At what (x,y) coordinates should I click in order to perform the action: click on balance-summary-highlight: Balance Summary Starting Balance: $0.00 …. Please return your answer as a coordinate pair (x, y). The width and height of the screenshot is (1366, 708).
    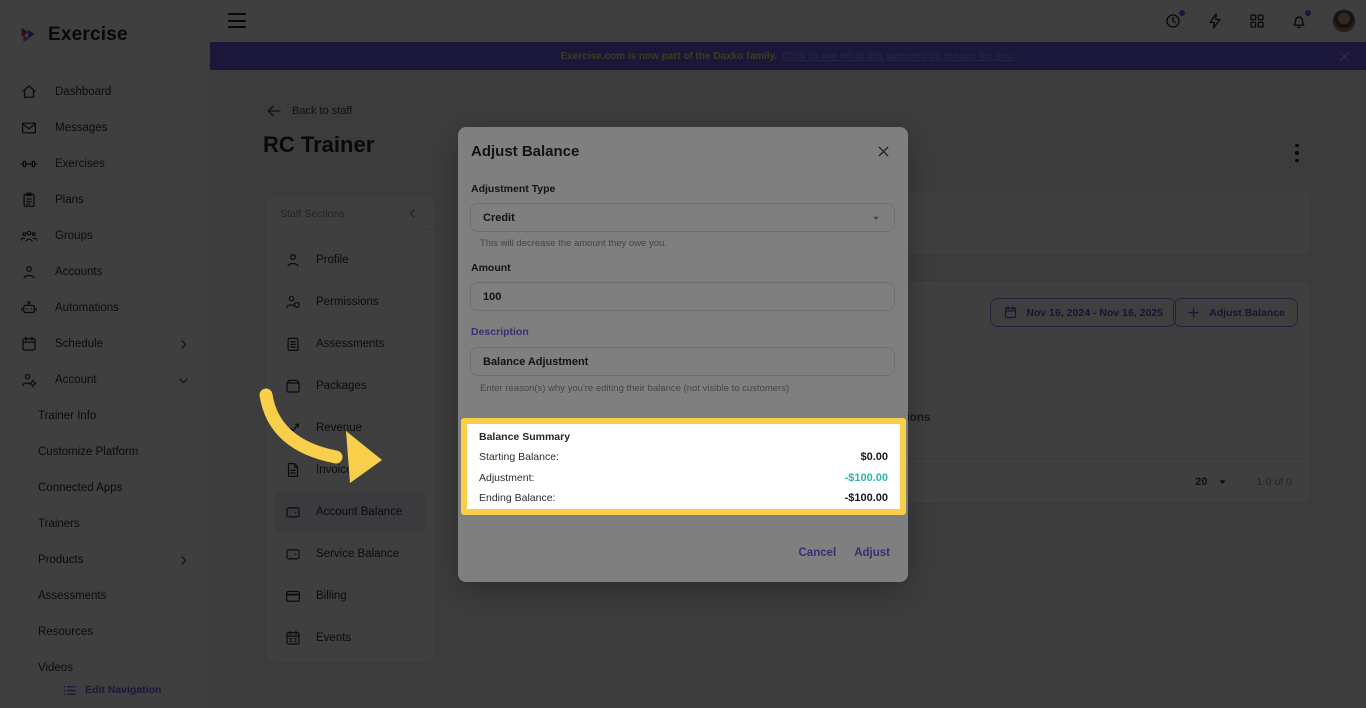
    Looking at the image, I should click on (683, 466).